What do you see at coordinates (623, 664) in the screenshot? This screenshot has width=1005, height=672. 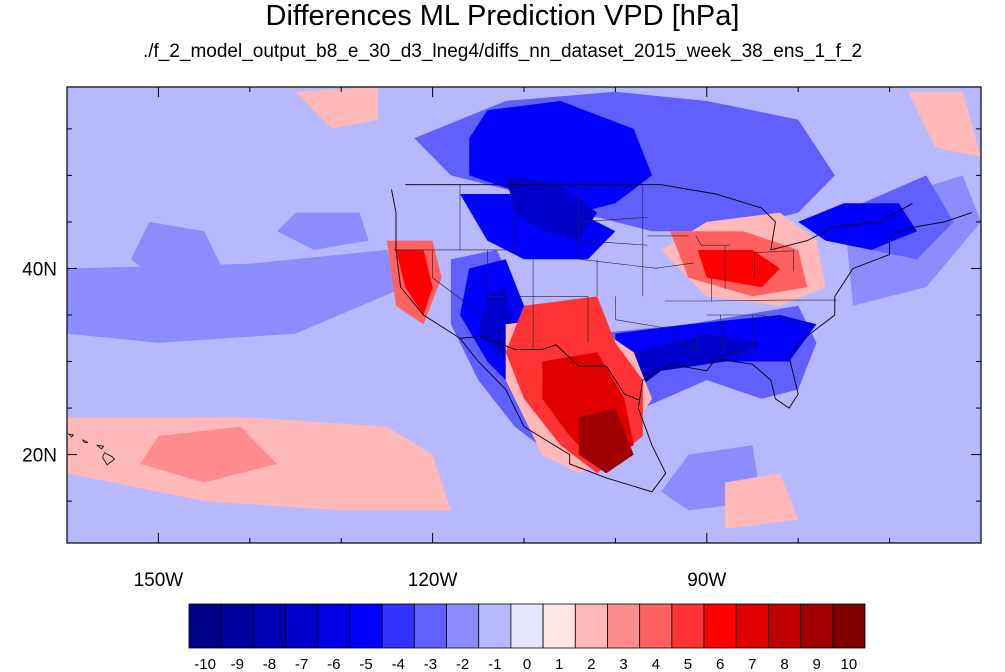 I see `colorbar-label: 3` at bounding box center [623, 664].